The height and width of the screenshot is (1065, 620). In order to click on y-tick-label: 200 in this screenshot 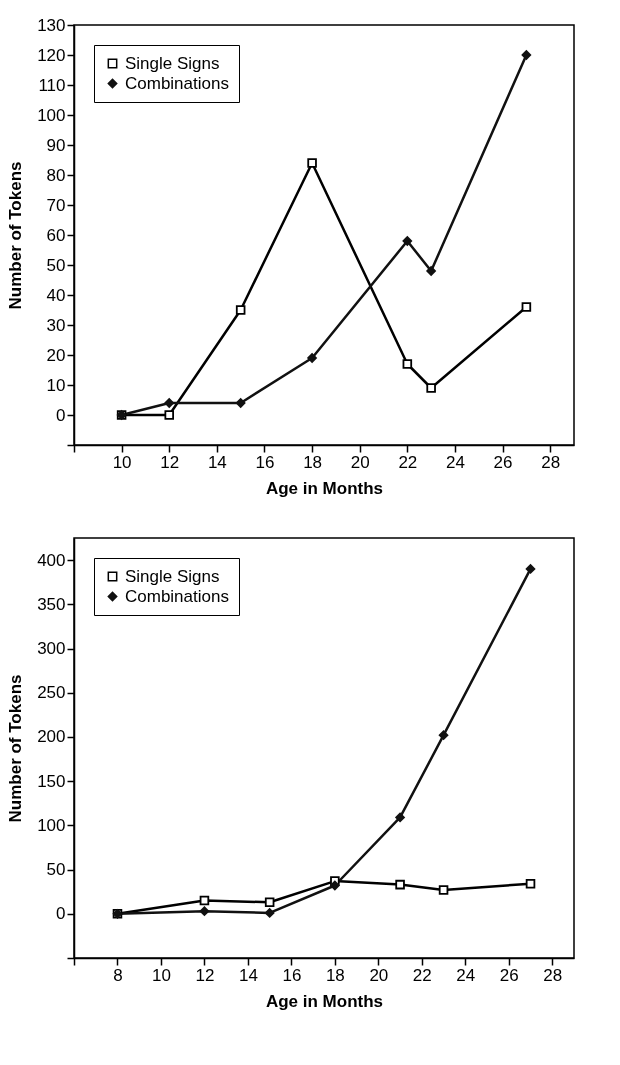, I will do `click(51, 737)`.